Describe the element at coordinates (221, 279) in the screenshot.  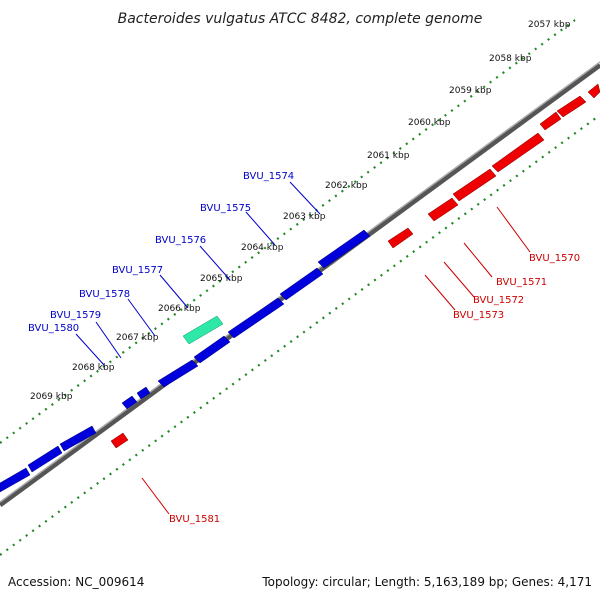
I see `tick-label-2065: 2065 kbp` at that location.